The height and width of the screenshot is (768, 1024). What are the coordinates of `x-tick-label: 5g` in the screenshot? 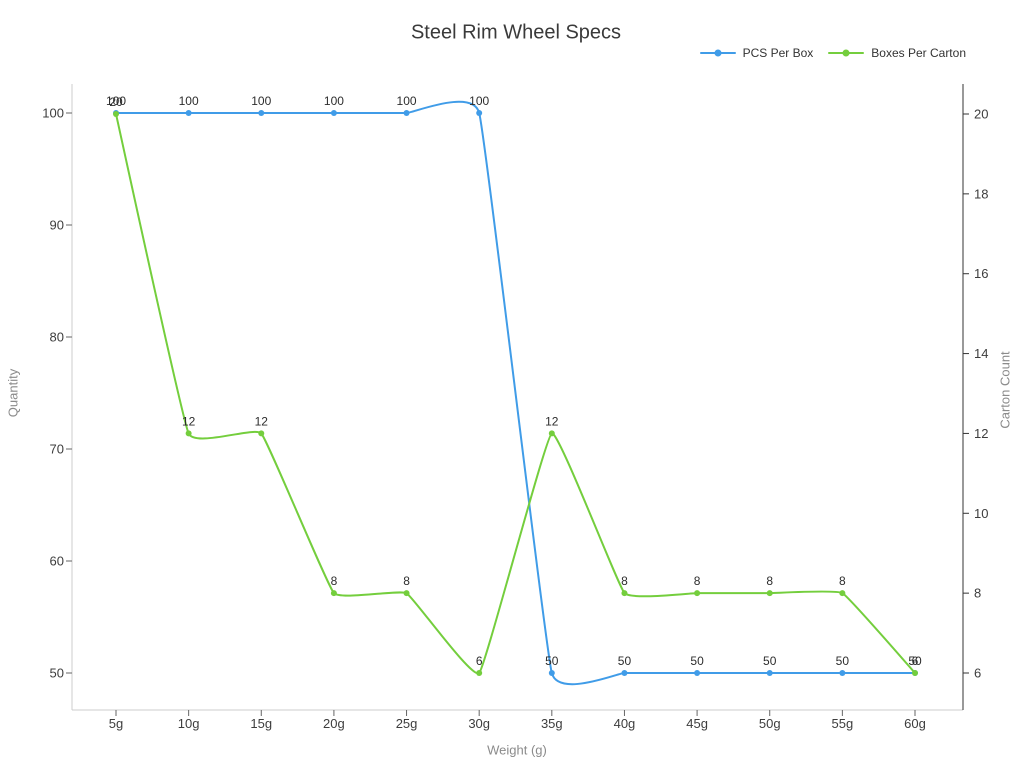 It's located at (116, 723).